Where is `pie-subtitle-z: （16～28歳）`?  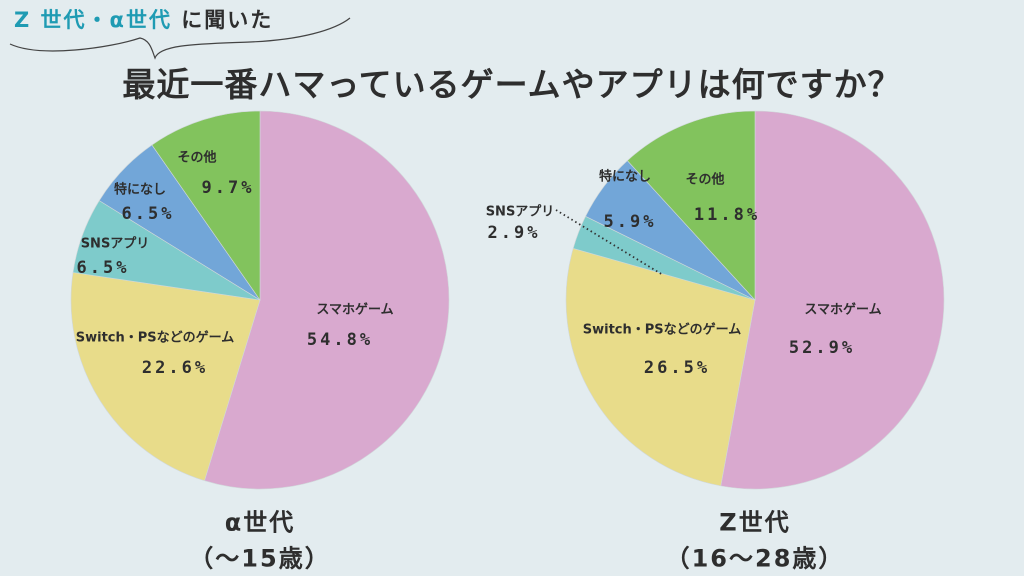
pie-subtitle-z: （16～28歳） is located at coordinates (755, 558).